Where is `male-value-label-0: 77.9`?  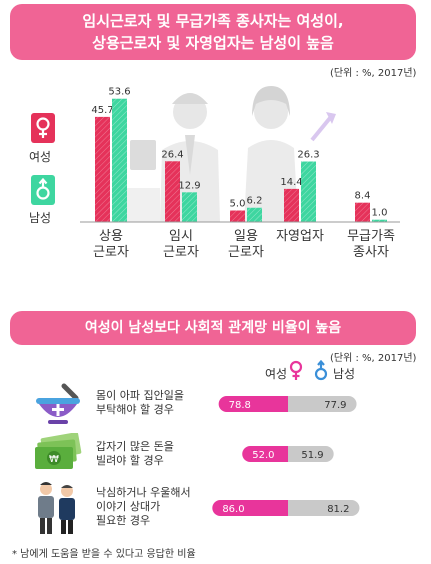 male-value-label-0: 77.9 is located at coordinates (335, 405).